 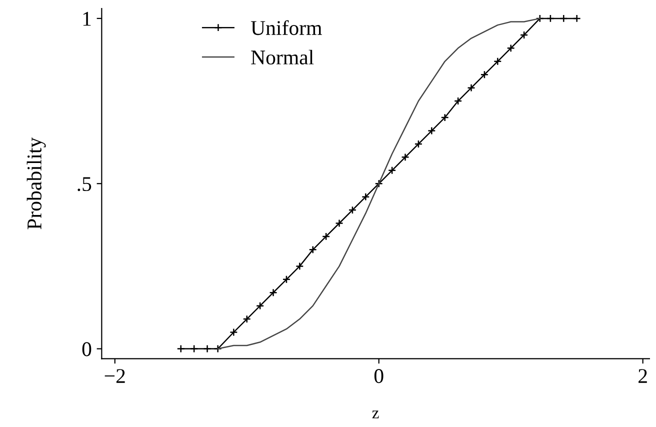 I want to click on y-tick-label: 1, so click(x=87, y=19).